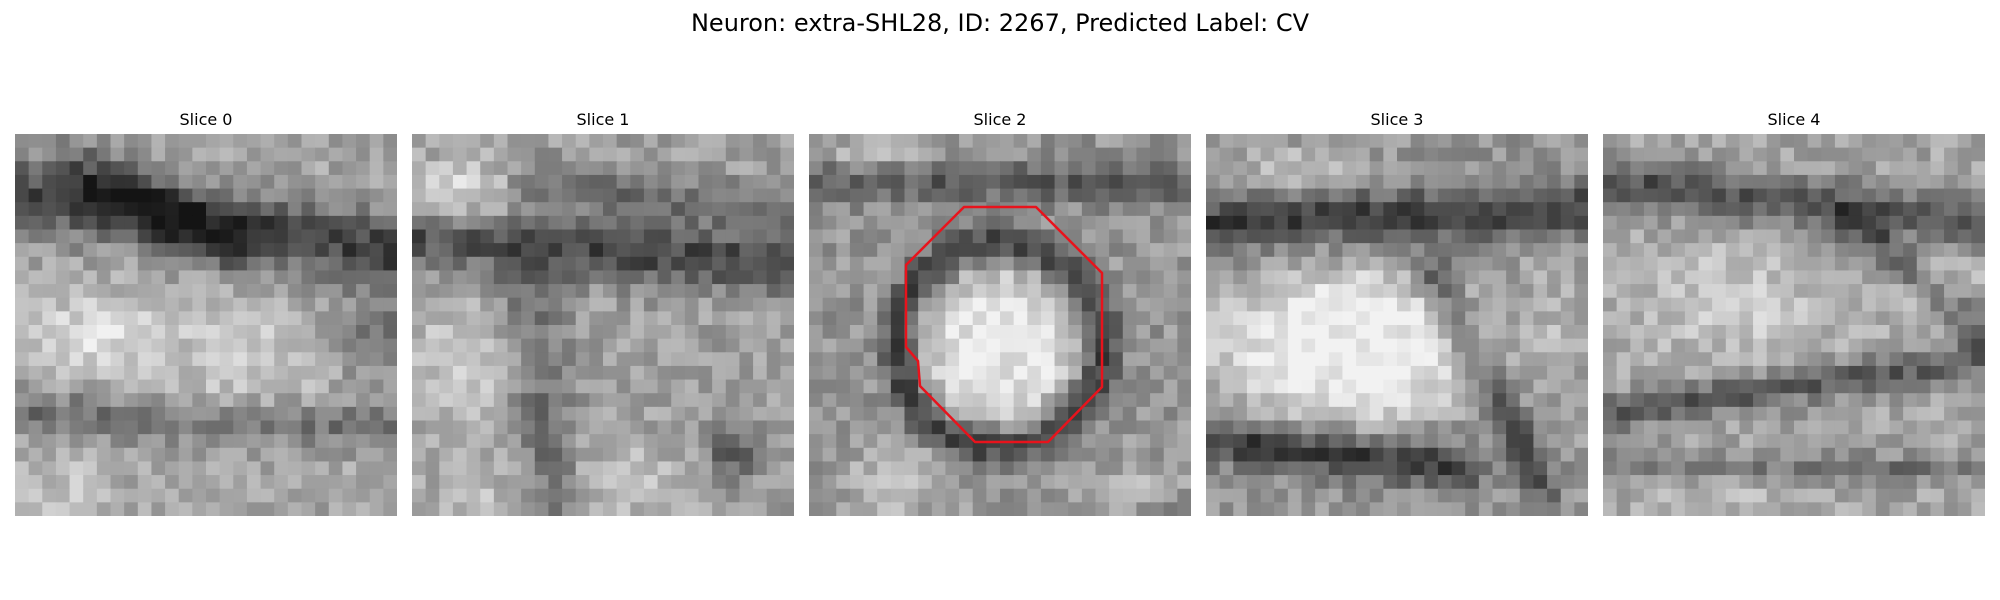 The height and width of the screenshot is (600, 2000). Describe the element at coordinates (1004, 324) in the screenshot. I see `cell-outline` at that location.